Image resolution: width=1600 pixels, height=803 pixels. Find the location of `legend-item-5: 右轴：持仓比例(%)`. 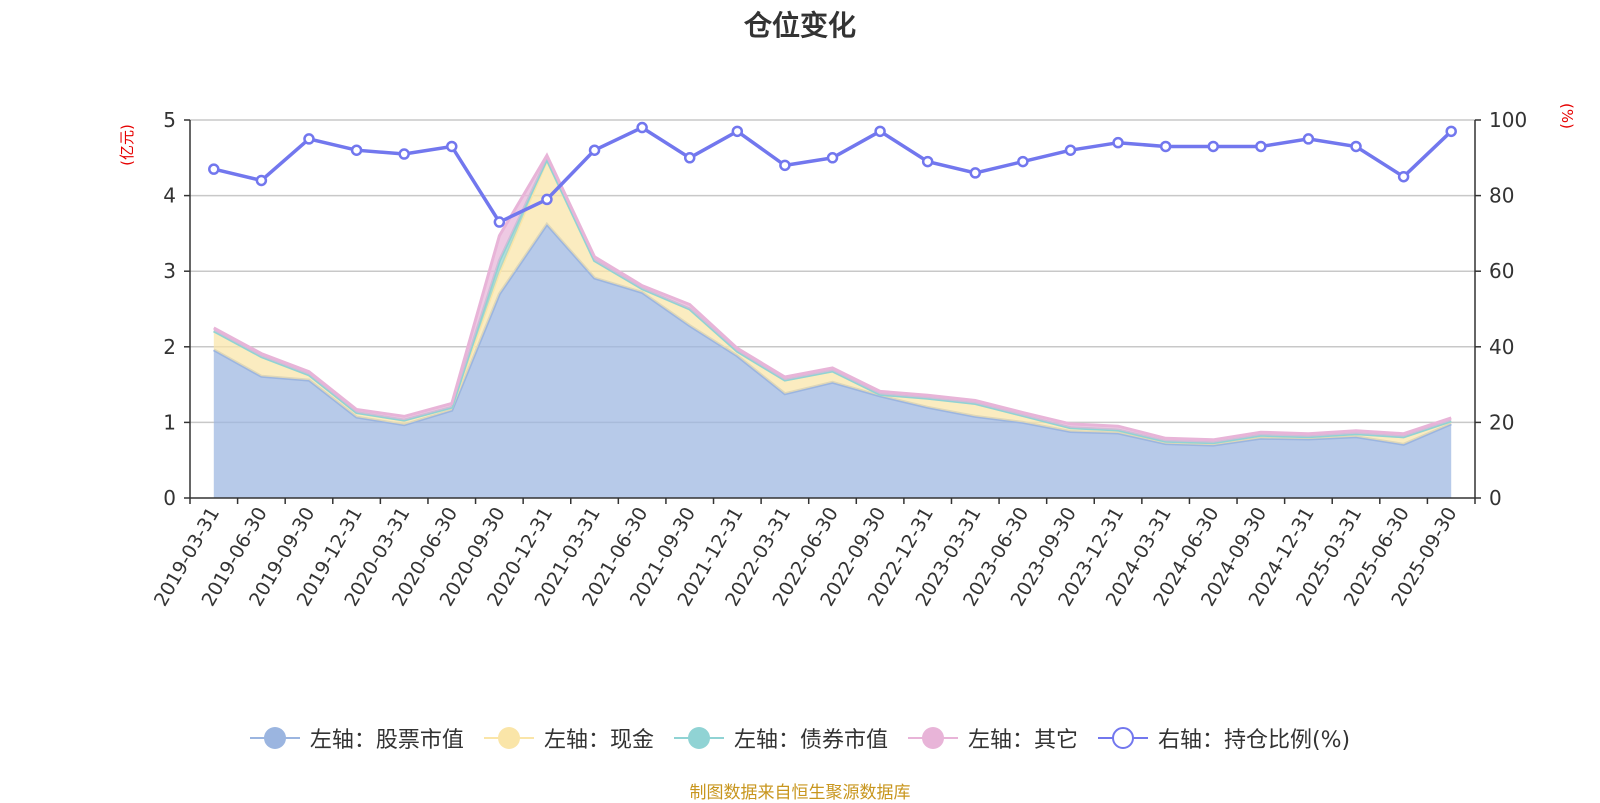

legend-item-5: 右轴：持仓比例(%) is located at coordinates (1224, 738).